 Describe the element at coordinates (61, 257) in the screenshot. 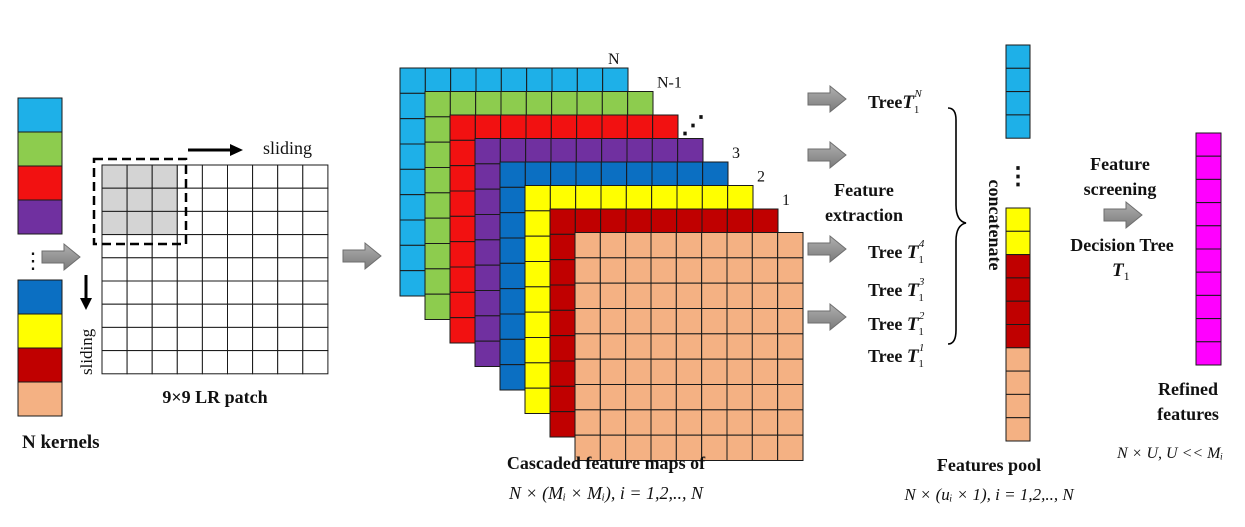

I see `flow-arrow-kernels-to-patch` at that location.